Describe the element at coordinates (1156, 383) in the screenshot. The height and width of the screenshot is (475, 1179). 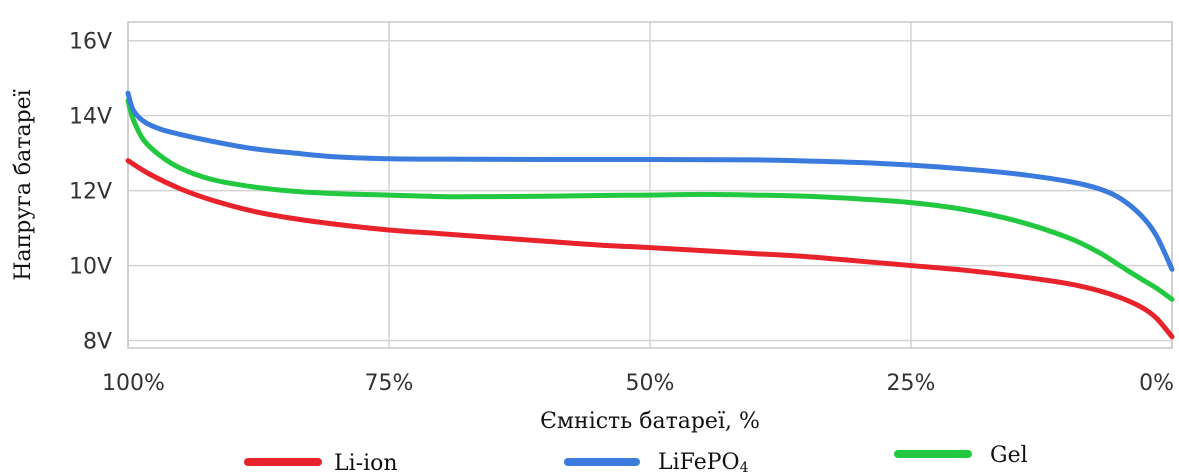
I see `x-tick-label: 0%` at that location.